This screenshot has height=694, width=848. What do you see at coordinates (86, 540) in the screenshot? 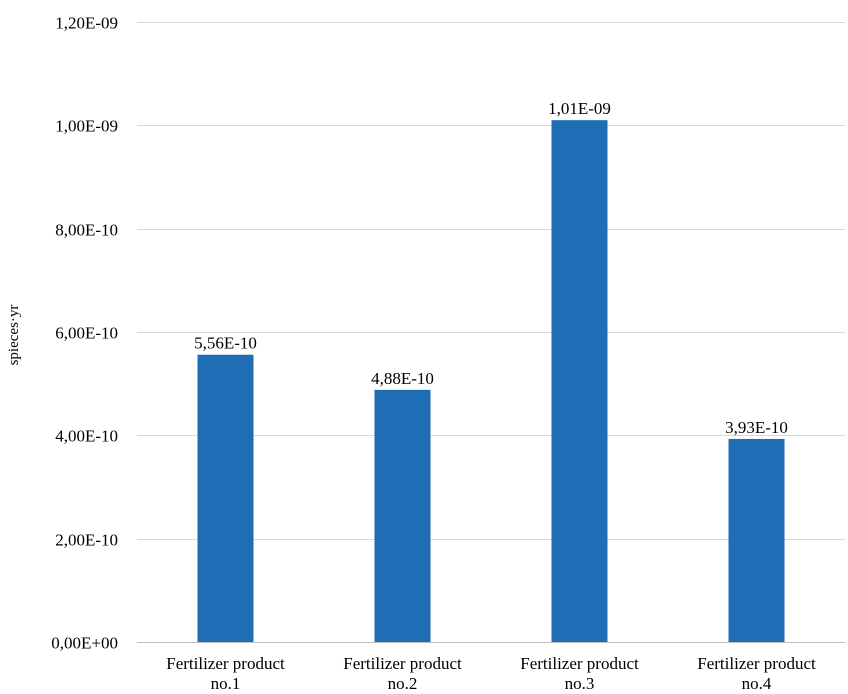
I see `y-tick-label: 2,00E-10` at bounding box center [86, 540].